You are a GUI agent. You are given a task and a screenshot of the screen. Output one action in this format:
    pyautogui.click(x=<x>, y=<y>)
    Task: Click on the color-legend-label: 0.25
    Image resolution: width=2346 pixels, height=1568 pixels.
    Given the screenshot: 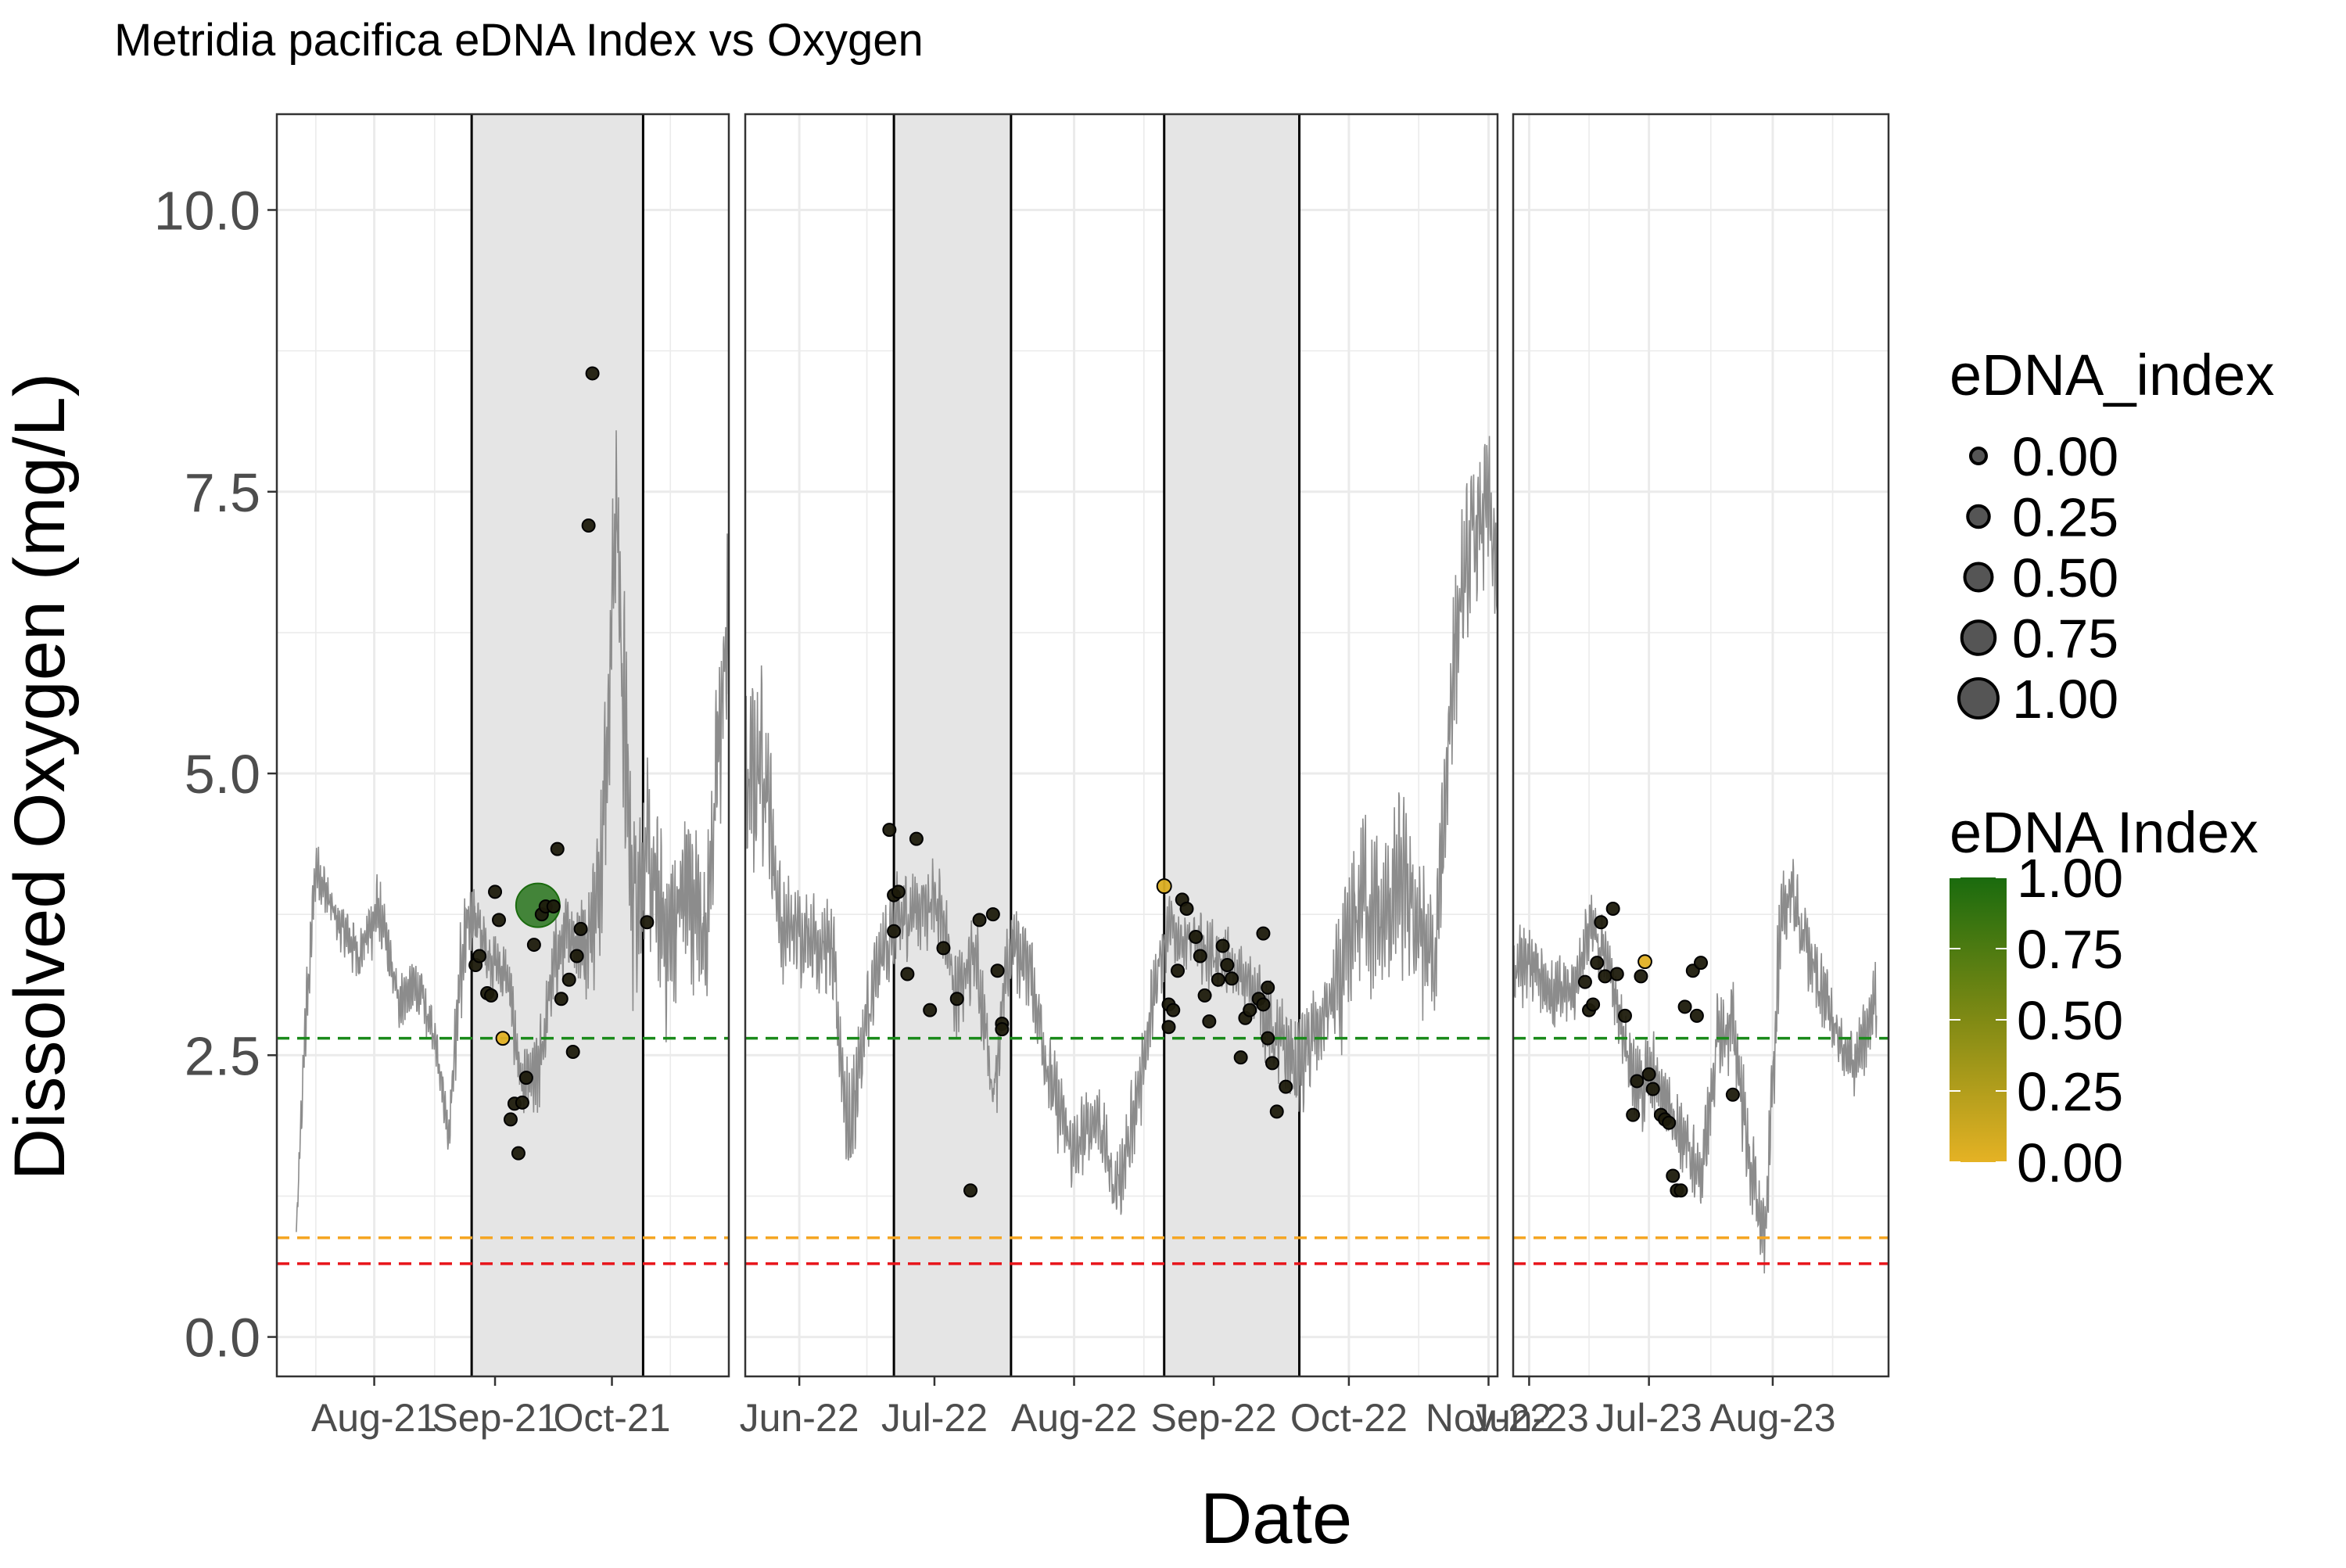 What is the action you would take?
    pyautogui.click(x=2070, y=1091)
    